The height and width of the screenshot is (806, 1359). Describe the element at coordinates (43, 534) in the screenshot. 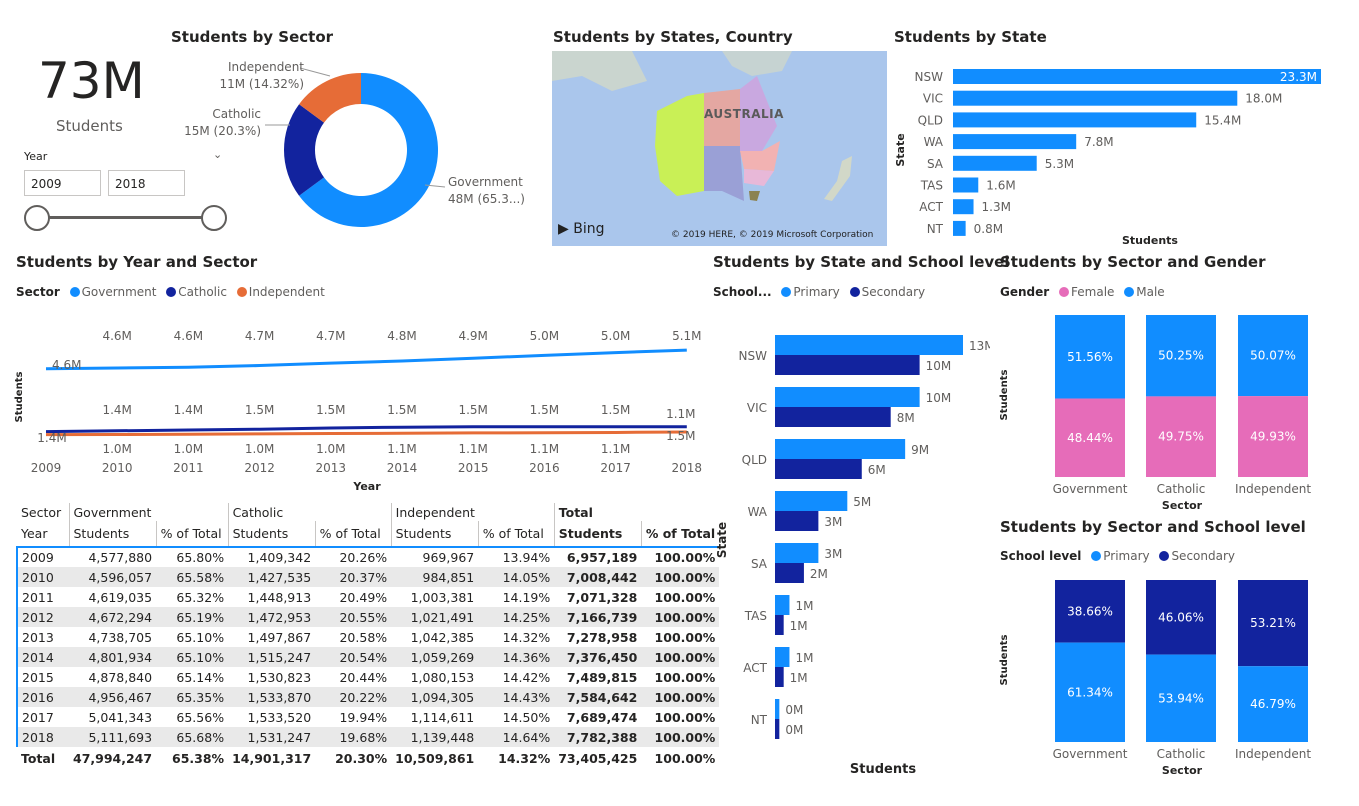

I see `matrix-col-year: Year` at that location.